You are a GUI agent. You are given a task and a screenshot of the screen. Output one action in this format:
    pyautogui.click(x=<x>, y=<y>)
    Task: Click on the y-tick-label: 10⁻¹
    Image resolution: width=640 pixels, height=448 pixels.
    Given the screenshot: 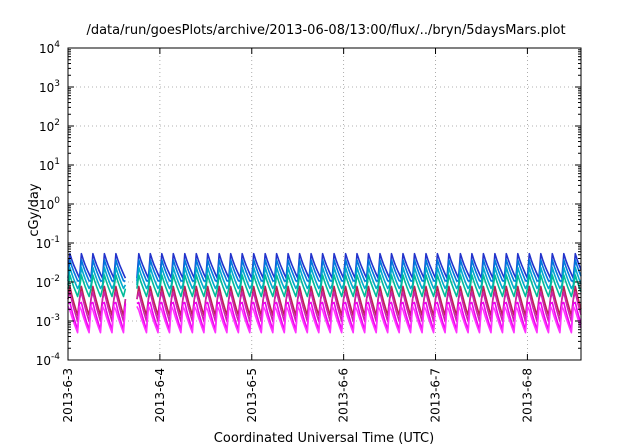 What is the action you would take?
    pyautogui.click(x=48, y=243)
    